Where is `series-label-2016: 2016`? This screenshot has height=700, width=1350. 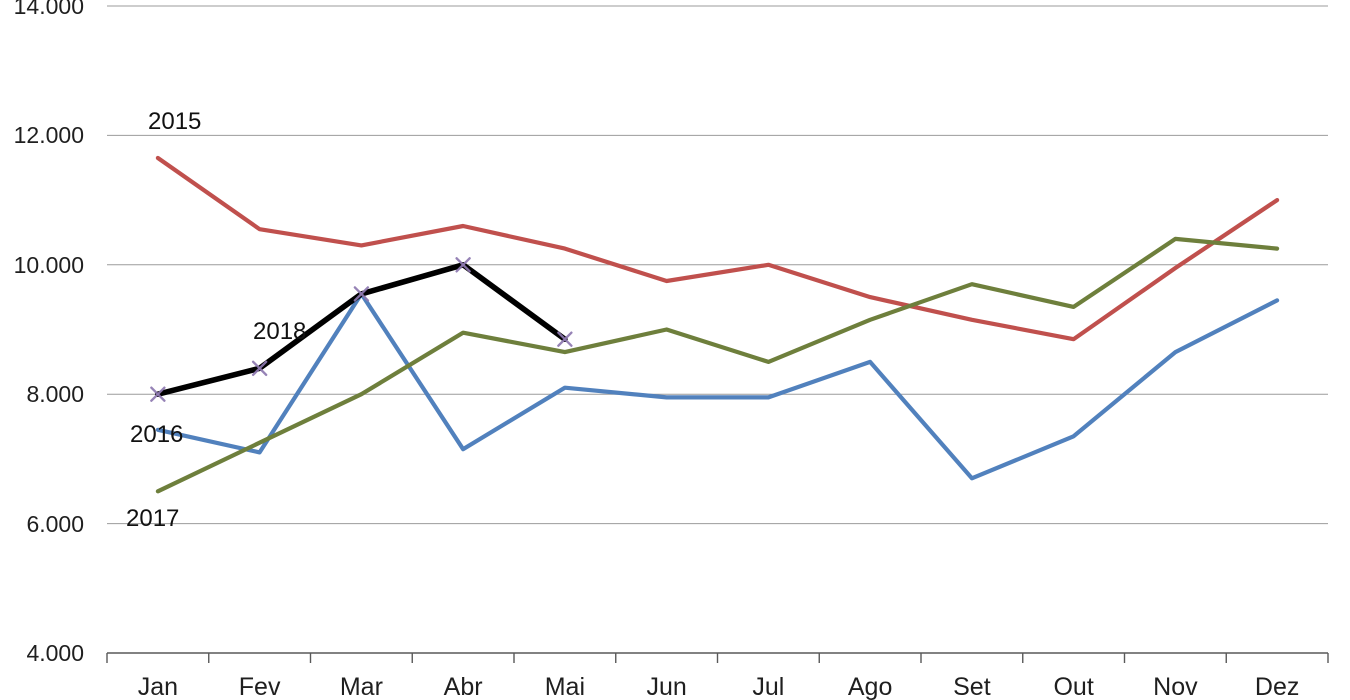 series-label-2016: 2016 is located at coordinates (157, 434).